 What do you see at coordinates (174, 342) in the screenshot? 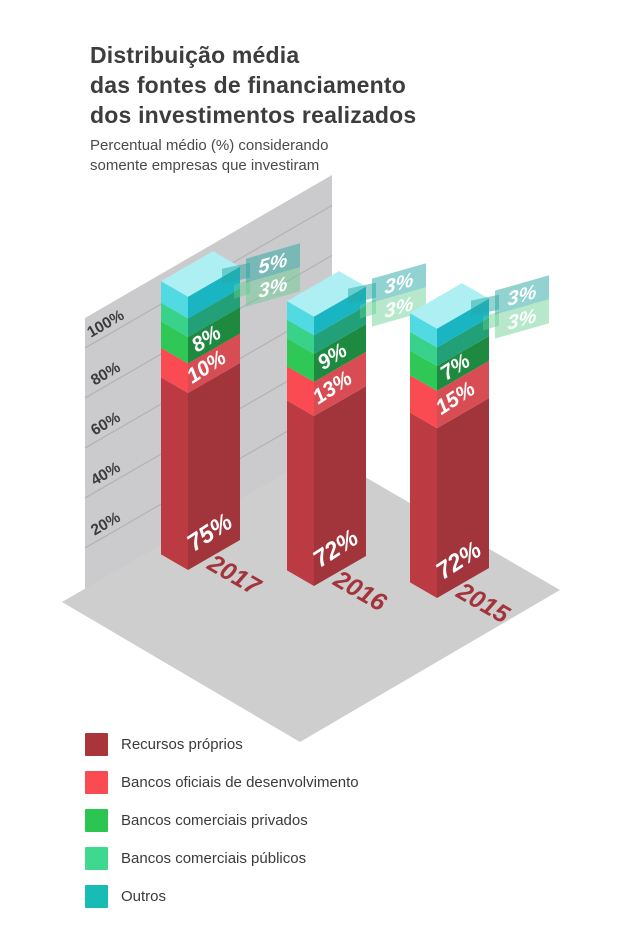
I see `bar-2017-seg-2-left` at bounding box center [174, 342].